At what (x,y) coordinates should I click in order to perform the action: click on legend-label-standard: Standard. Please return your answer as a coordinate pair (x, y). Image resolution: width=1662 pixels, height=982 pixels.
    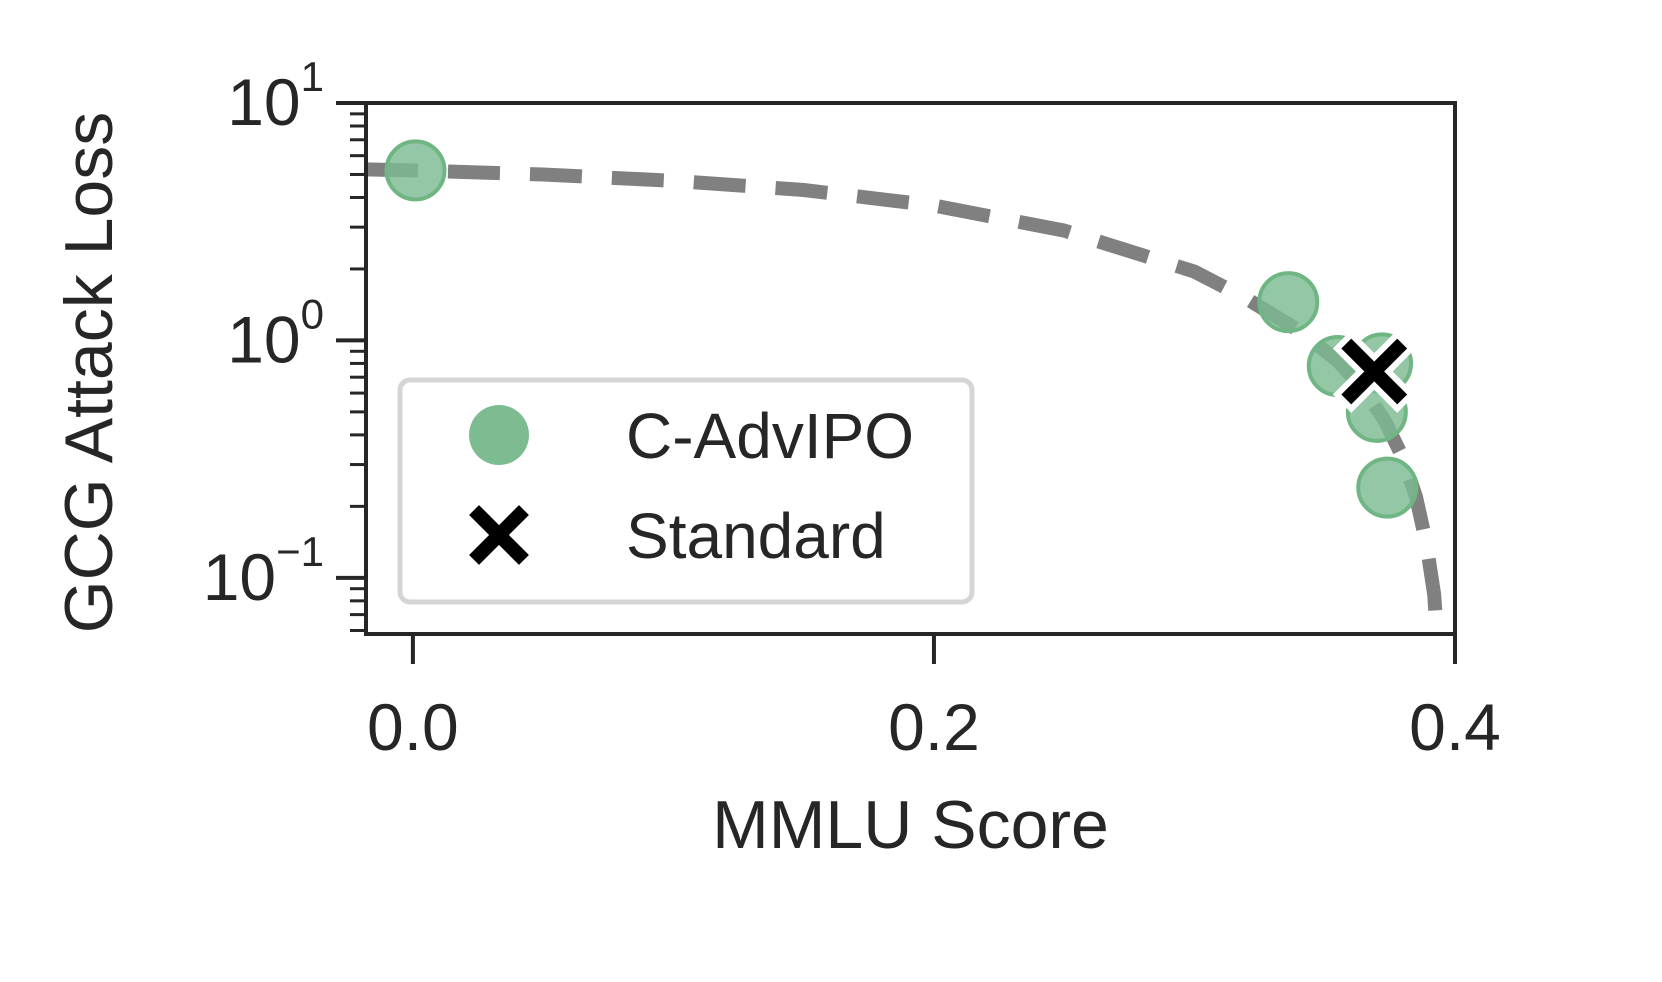
    Looking at the image, I should click on (756, 536).